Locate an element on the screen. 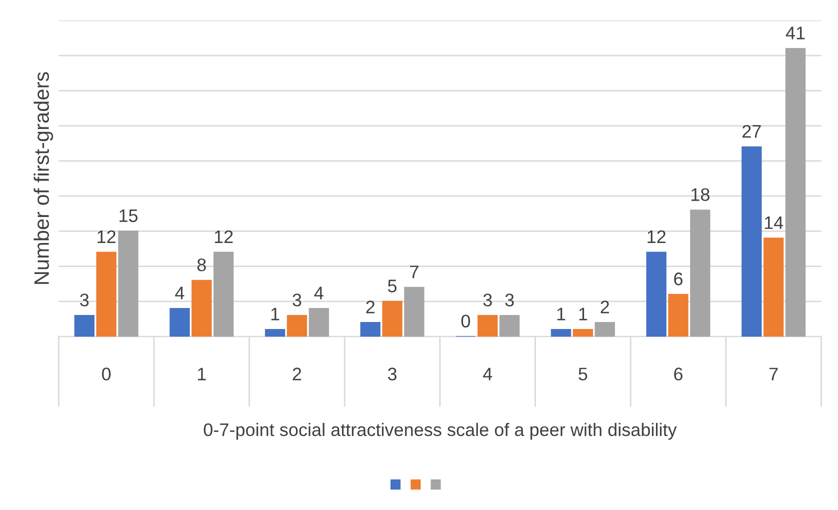 Image resolution: width=838 pixels, height=510 pixels. x-tick-label: 5 is located at coordinates (583, 374).